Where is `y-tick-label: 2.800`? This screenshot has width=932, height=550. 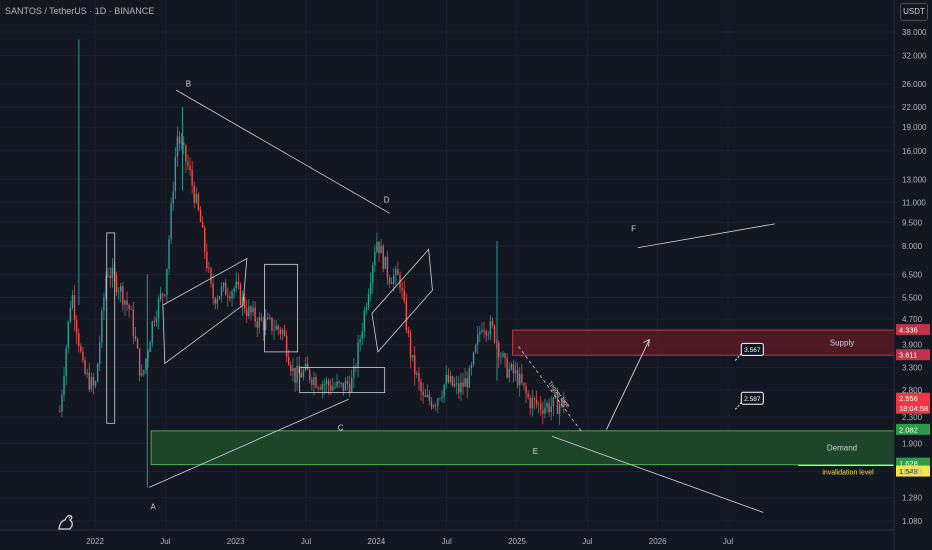 y-tick-label: 2.800 is located at coordinates (912, 390).